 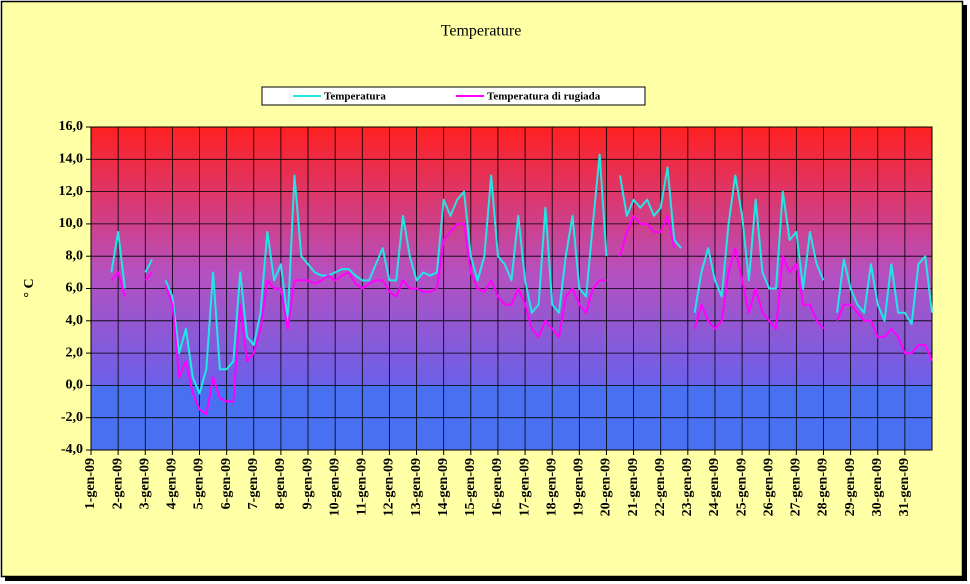 I want to click on chart-title: Temperature, so click(x=481, y=31).